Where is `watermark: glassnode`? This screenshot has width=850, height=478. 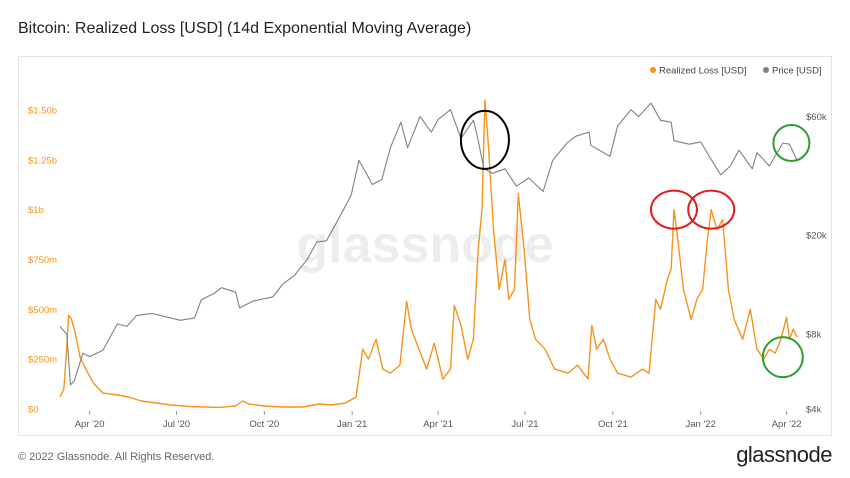 watermark: glassnode is located at coordinates (424, 245).